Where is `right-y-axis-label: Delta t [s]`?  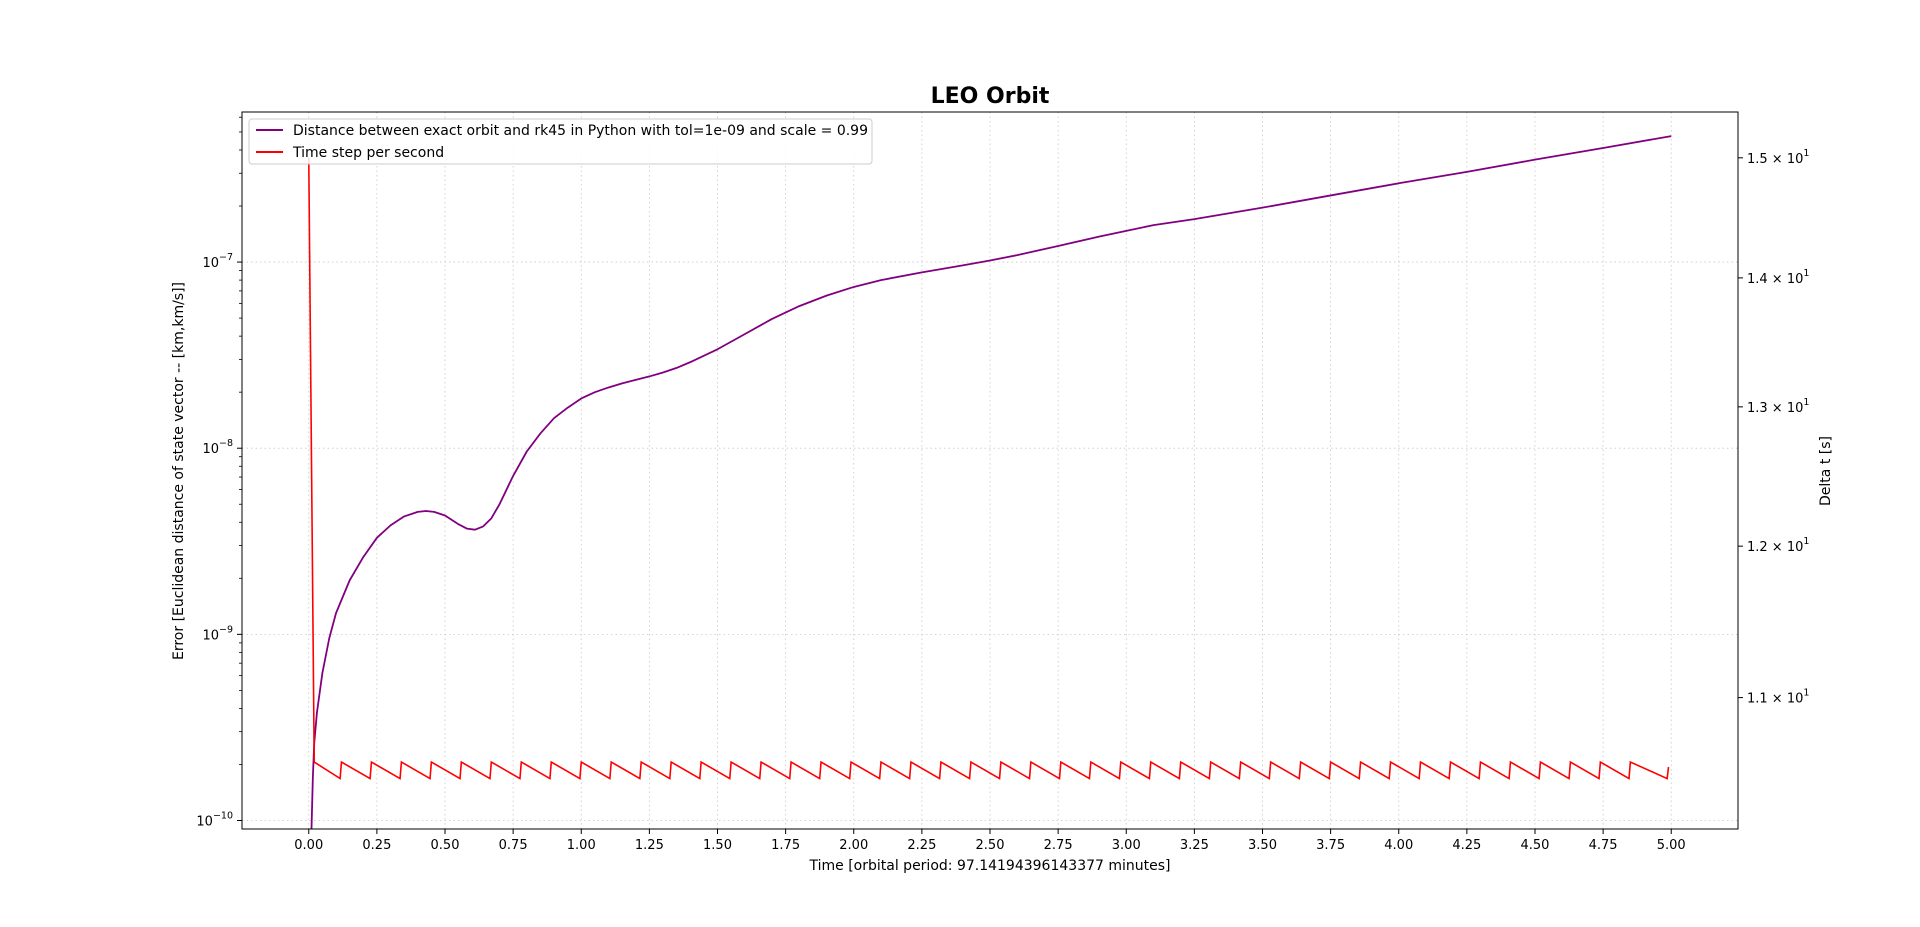
right-y-axis-label: Delta t [s] is located at coordinates (1826, 471).